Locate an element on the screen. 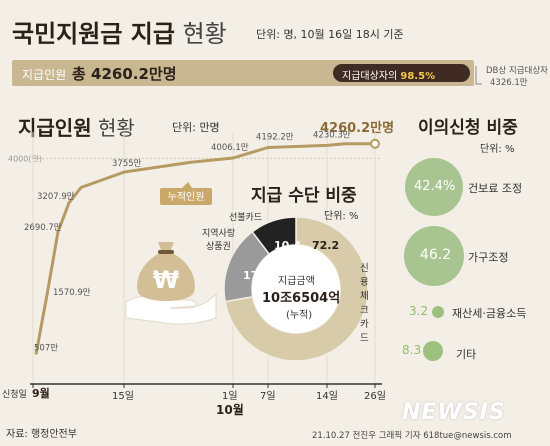  line-data-label: 2690.7만 is located at coordinates (43, 228).